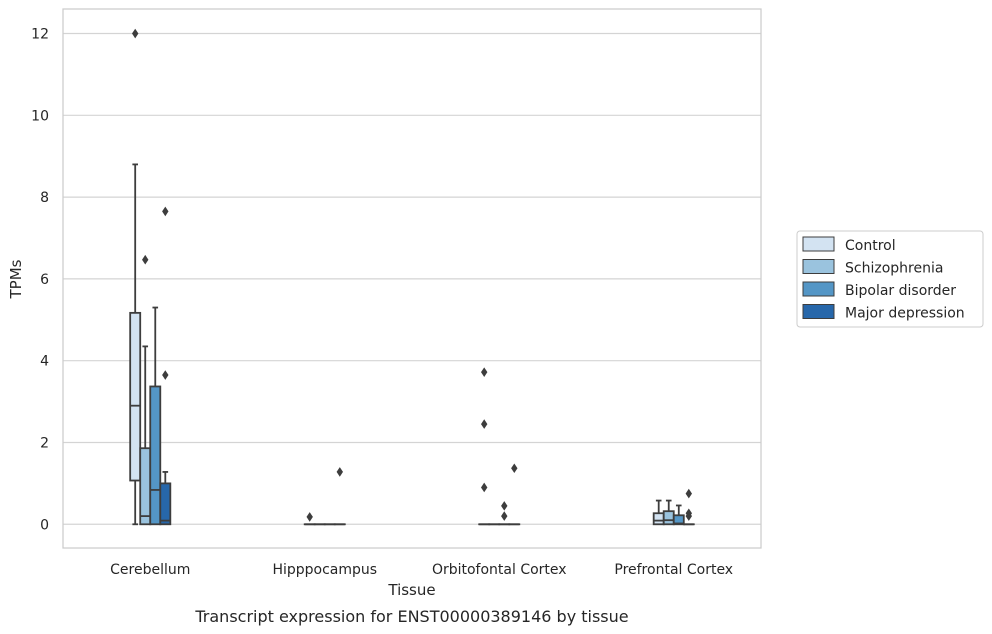  I want to click on y-tick-label: 0, so click(44, 525).